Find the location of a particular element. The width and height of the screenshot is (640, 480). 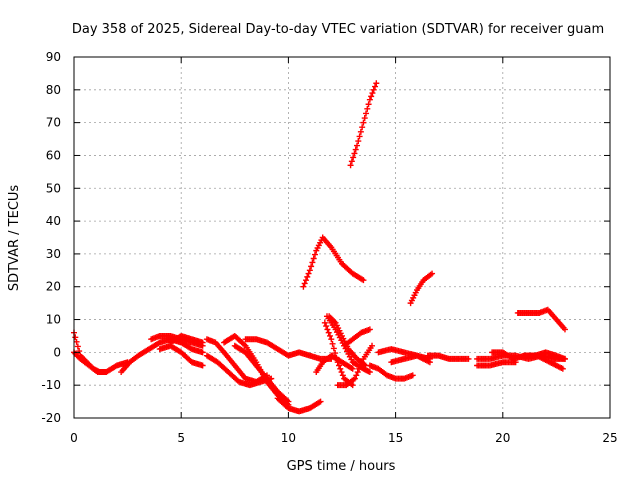

x-tick-label: 25 is located at coordinates (609, 438).